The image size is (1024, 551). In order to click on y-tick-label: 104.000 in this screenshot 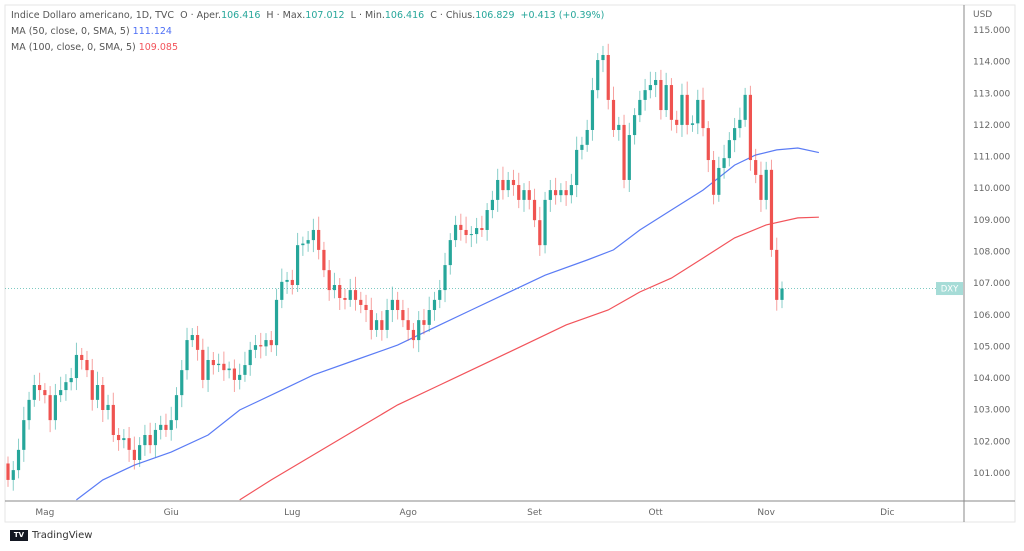, I will do `click(991, 379)`.